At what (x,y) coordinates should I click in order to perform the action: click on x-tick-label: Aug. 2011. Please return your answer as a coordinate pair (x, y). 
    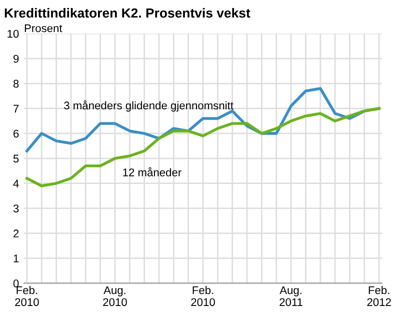
    Looking at the image, I should click on (291, 296).